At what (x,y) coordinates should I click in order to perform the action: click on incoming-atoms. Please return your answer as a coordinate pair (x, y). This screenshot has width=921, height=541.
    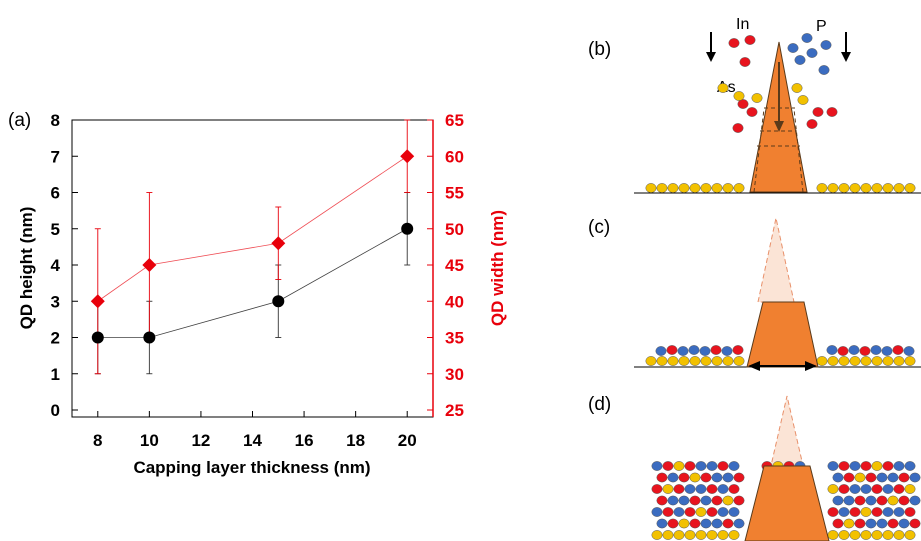
    Looking at the image, I should click on (777, 83).